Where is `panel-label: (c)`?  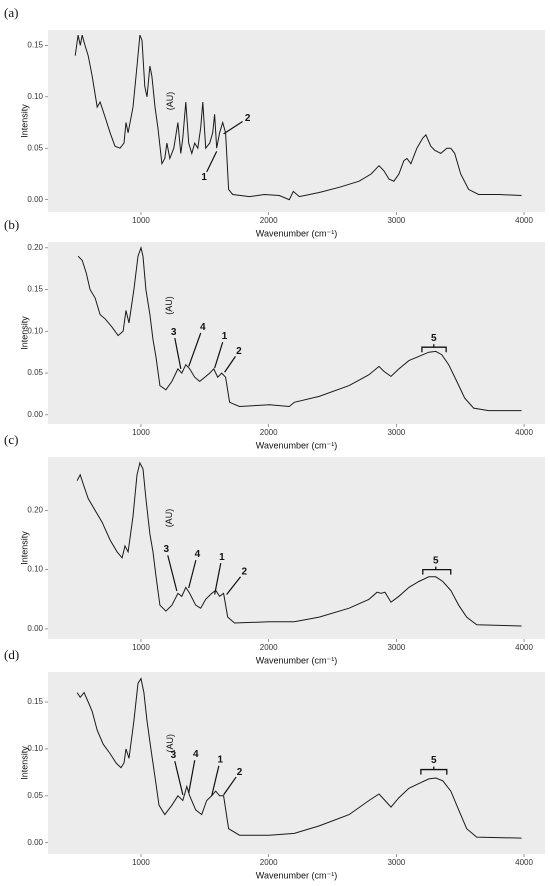 panel-label: (c) is located at coordinates (11, 439).